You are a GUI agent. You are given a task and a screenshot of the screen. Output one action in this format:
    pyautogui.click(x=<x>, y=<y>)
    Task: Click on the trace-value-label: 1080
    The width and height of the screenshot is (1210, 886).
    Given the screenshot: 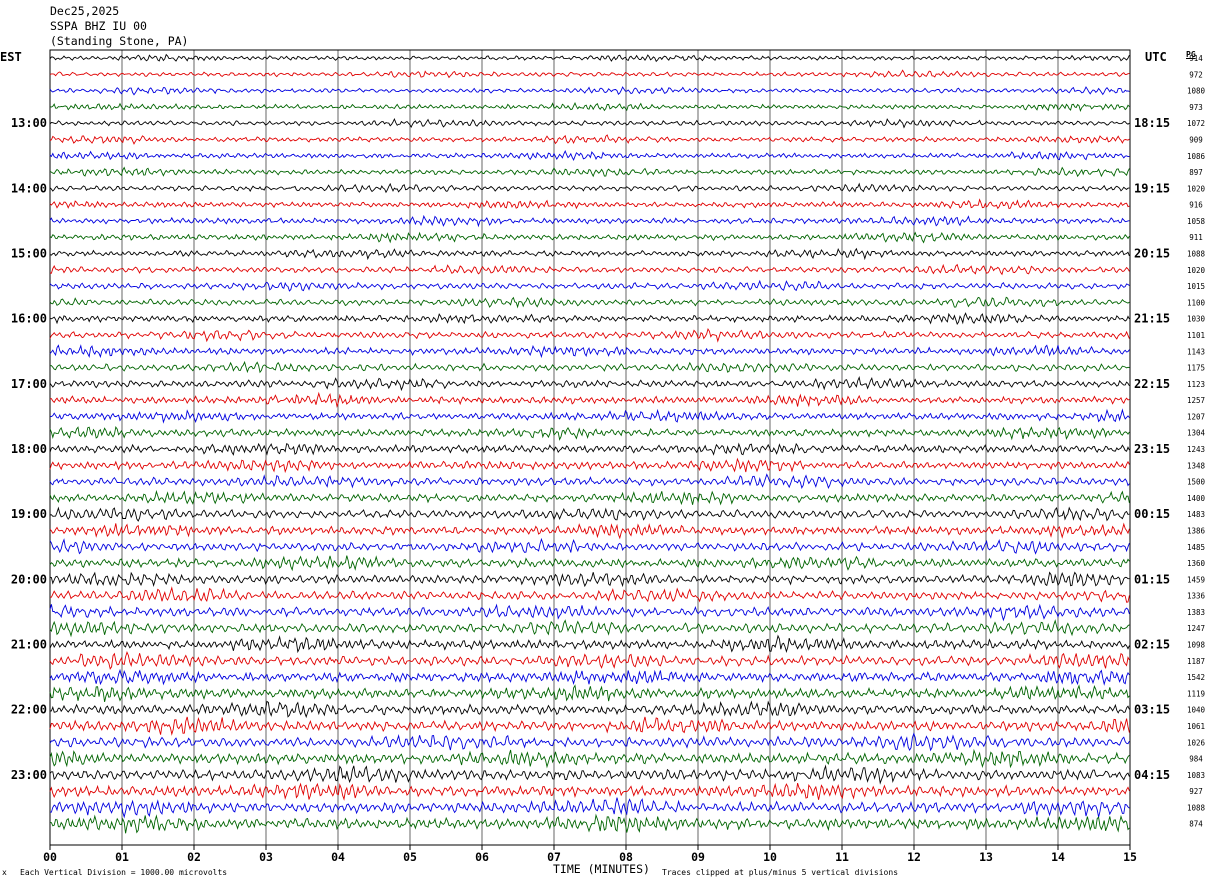 What is the action you would take?
    pyautogui.click(x=1196, y=91)
    